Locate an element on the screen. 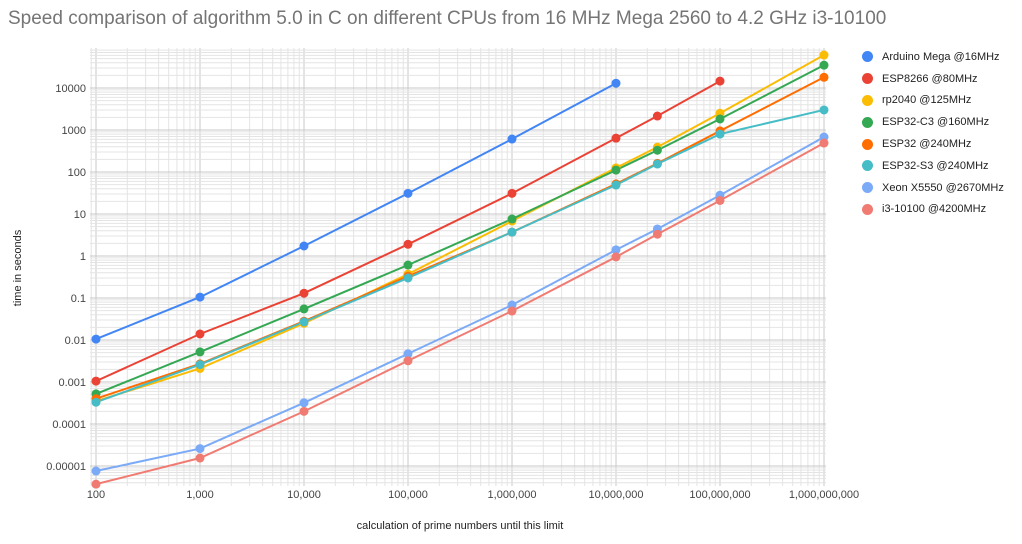  legend-label: i3-10100 @4200MHz is located at coordinates (934, 209).